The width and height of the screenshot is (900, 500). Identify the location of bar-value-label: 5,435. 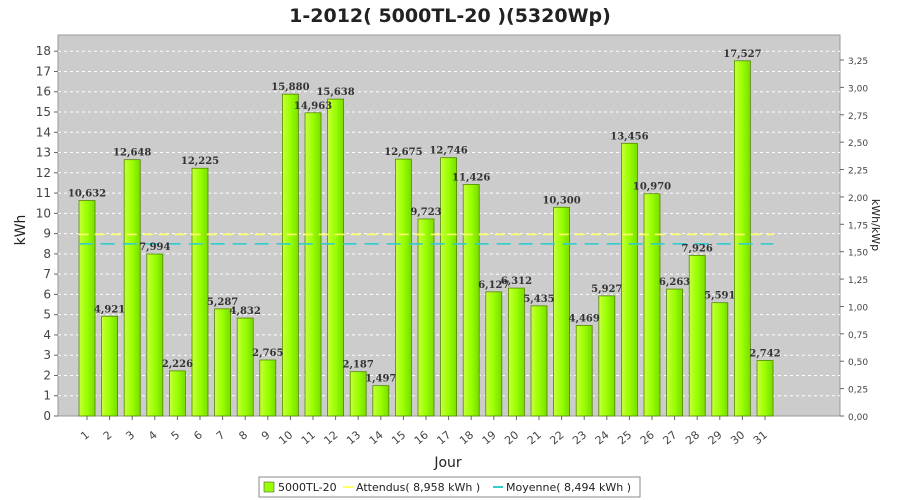
(538, 299).